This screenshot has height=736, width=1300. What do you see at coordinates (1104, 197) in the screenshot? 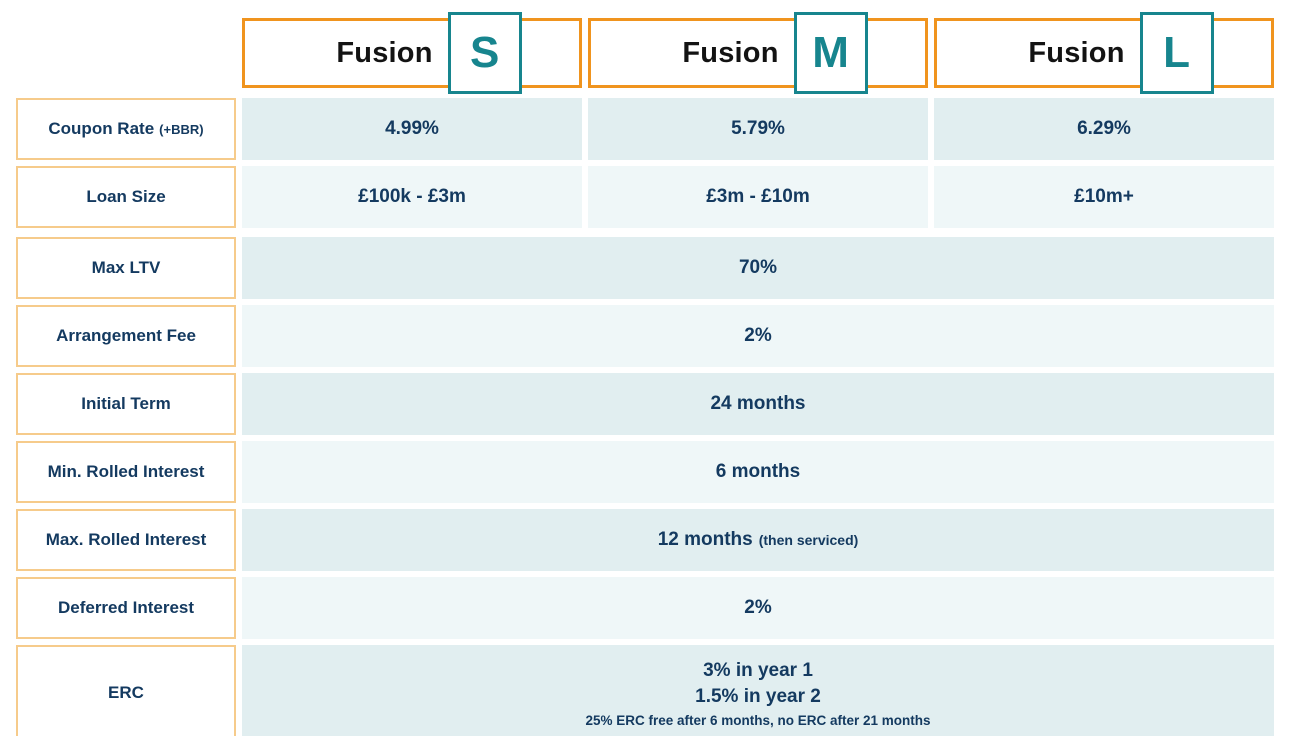
I see `cell-loan-size-l: £10m+` at bounding box center [1104, 197].